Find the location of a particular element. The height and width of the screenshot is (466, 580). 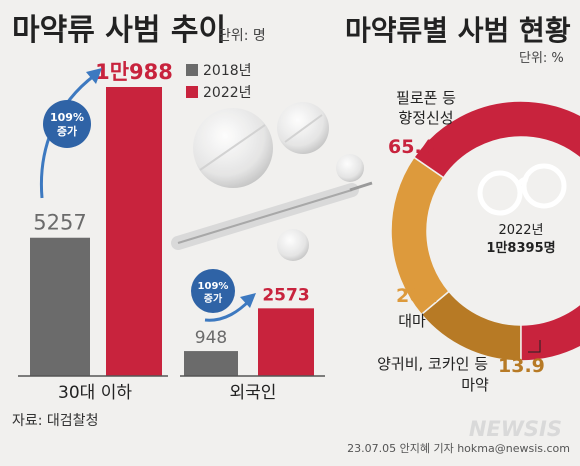

slice-label-cocaine-1: 양귀비, 코카인 등 is located at coordinates (432, 364).